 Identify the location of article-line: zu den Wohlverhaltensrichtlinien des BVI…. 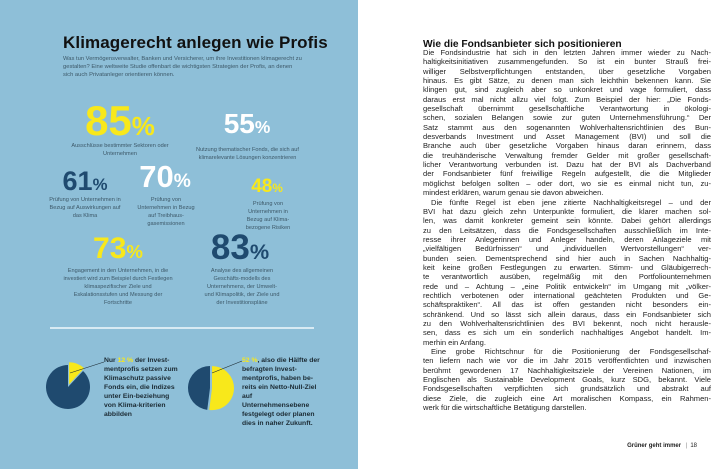
(567, 323).